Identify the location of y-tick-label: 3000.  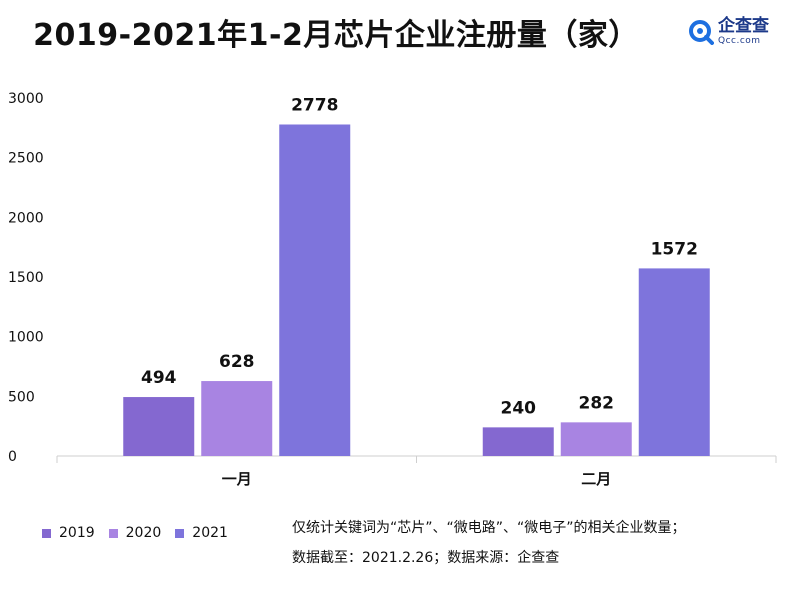
(26, 99).